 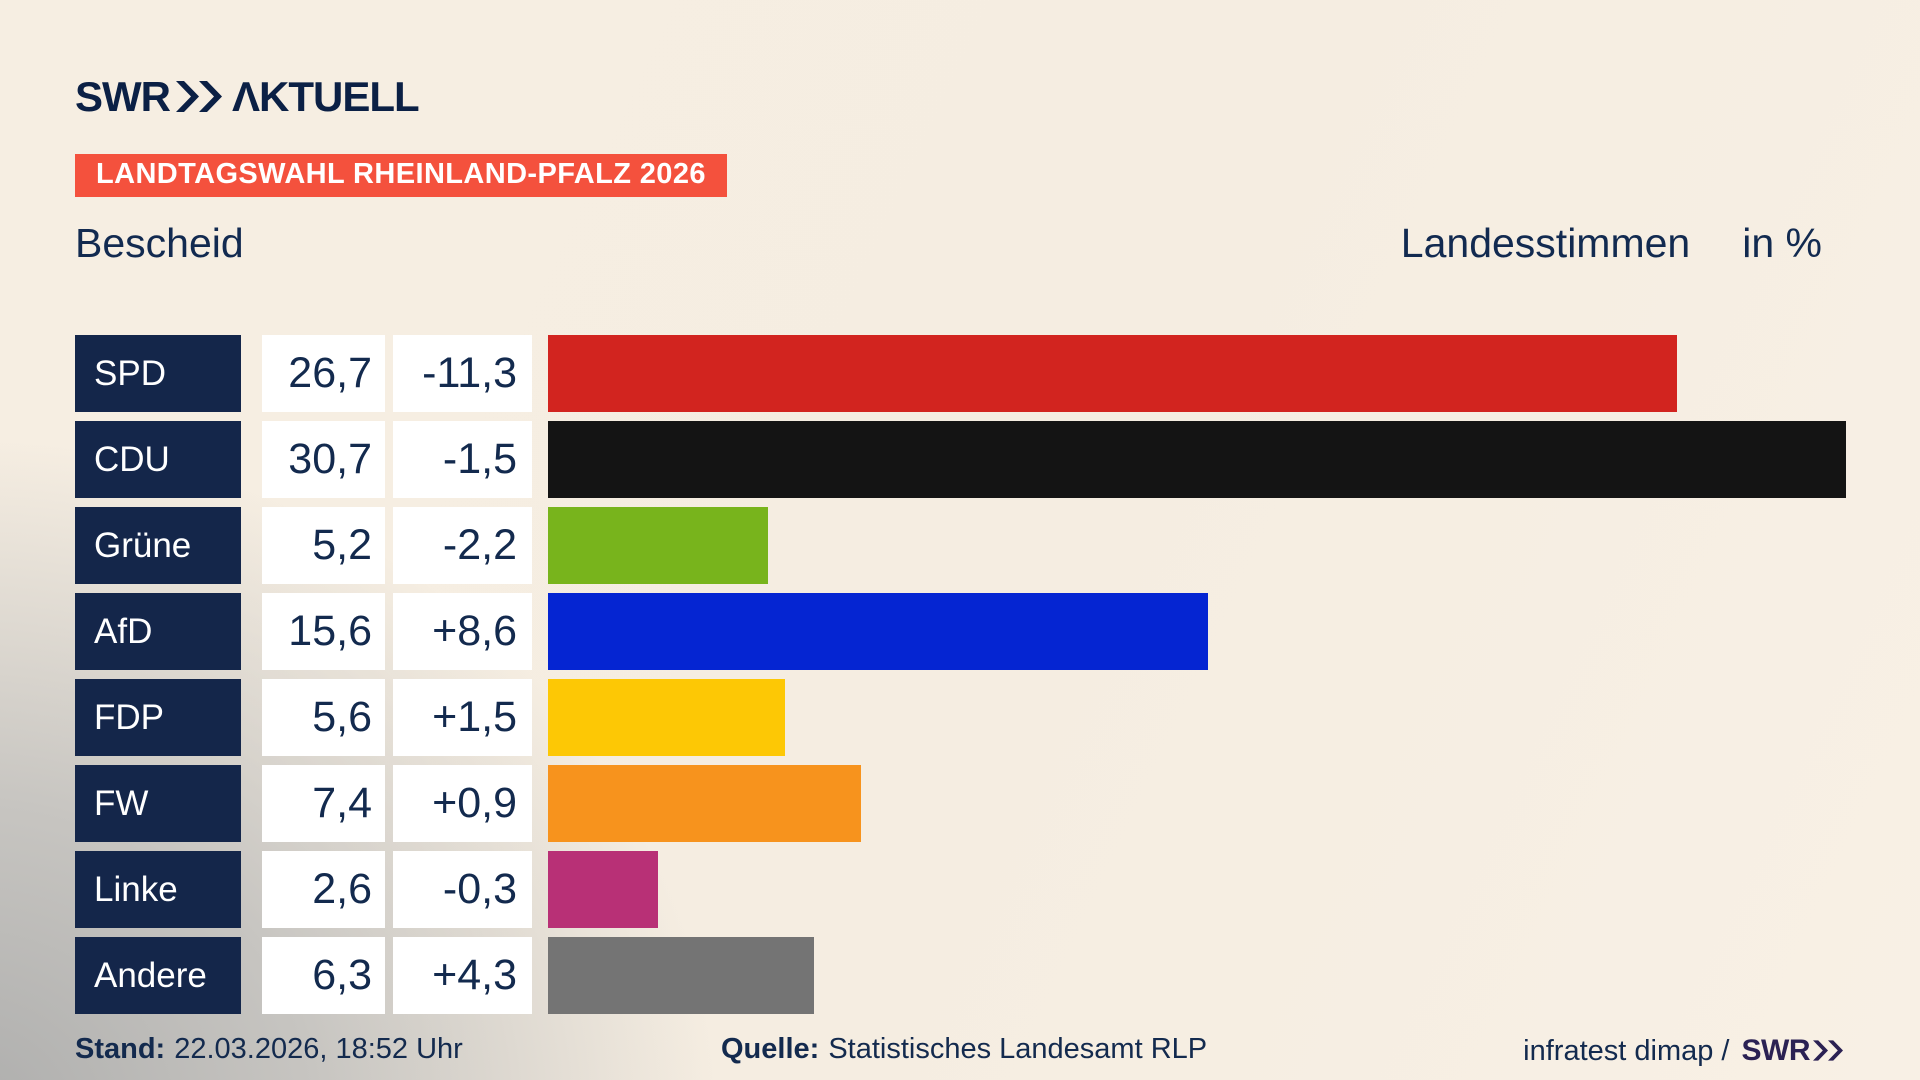 I want to click on value-cell: 7,4, so click(x=323, y=803).